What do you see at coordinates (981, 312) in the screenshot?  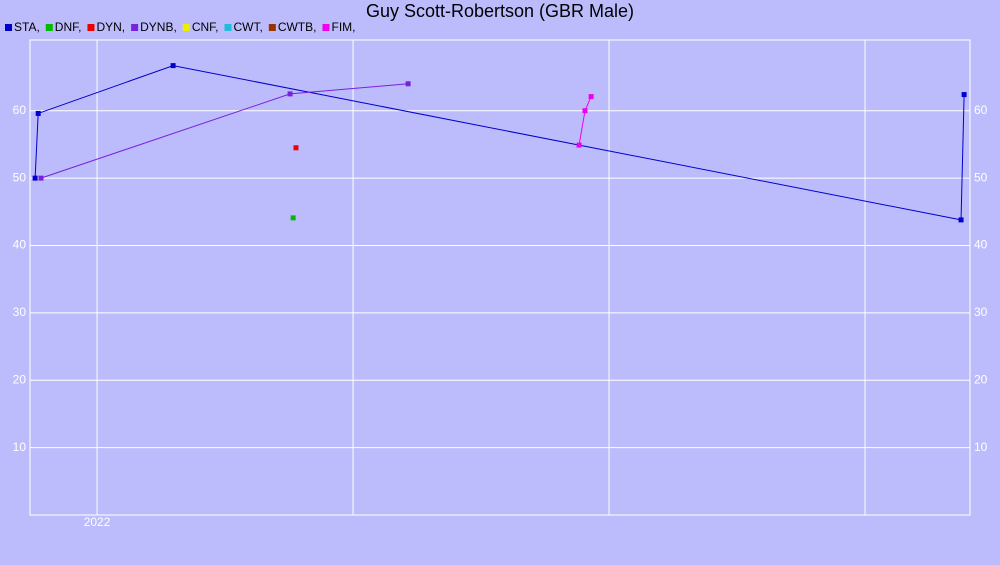 I see `y2-tick-label: 30` at bounding box center [981, 312].